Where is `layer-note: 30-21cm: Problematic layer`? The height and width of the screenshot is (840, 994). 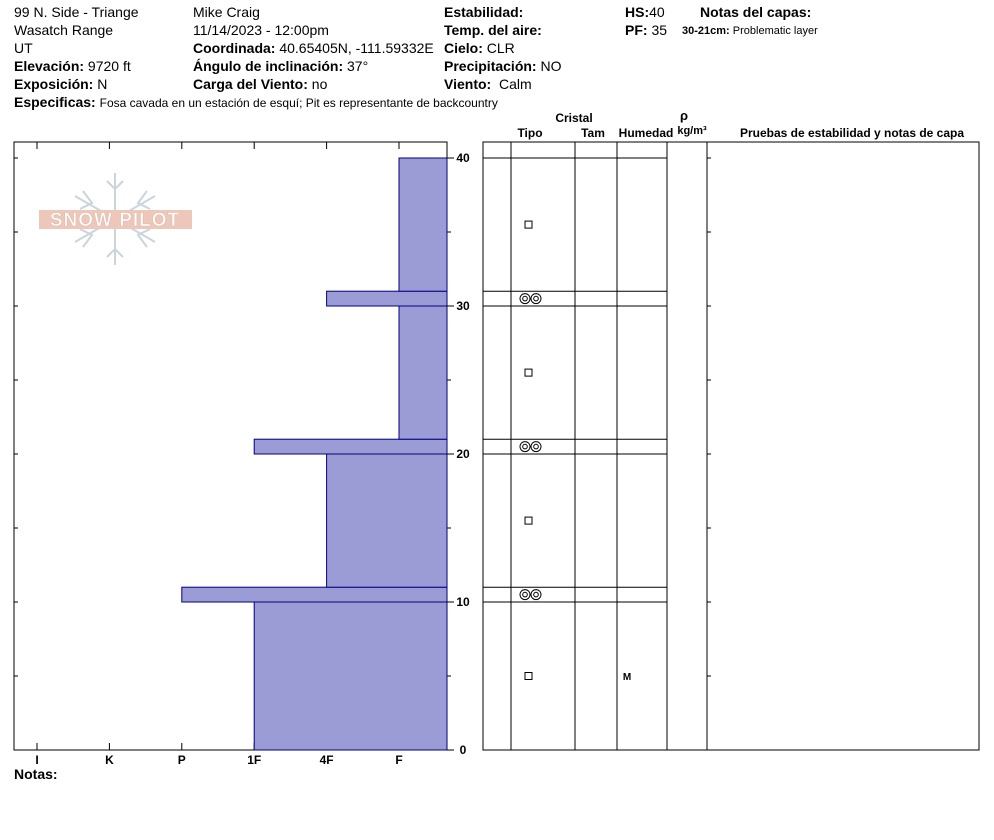
layer-note: 30-21cm: Problematic layer is located at coordinates (750, 31).